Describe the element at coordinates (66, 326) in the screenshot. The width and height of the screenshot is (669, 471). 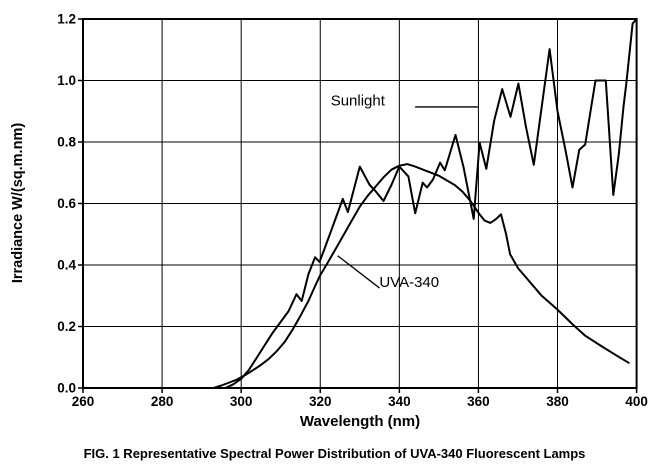
I see `y-tick-label: 0.2` at that location.